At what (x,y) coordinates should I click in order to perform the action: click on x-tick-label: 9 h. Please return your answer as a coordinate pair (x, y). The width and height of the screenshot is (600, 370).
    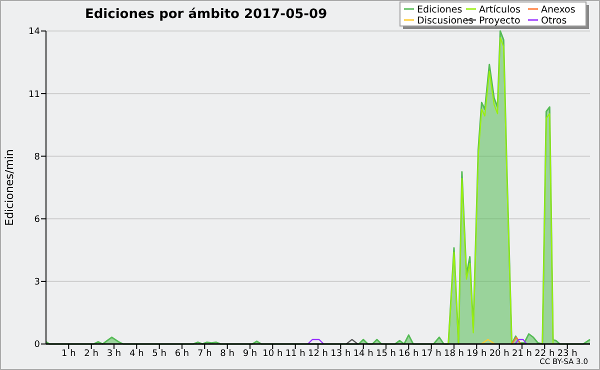
    Looking at the image, I should click on (250, 354).